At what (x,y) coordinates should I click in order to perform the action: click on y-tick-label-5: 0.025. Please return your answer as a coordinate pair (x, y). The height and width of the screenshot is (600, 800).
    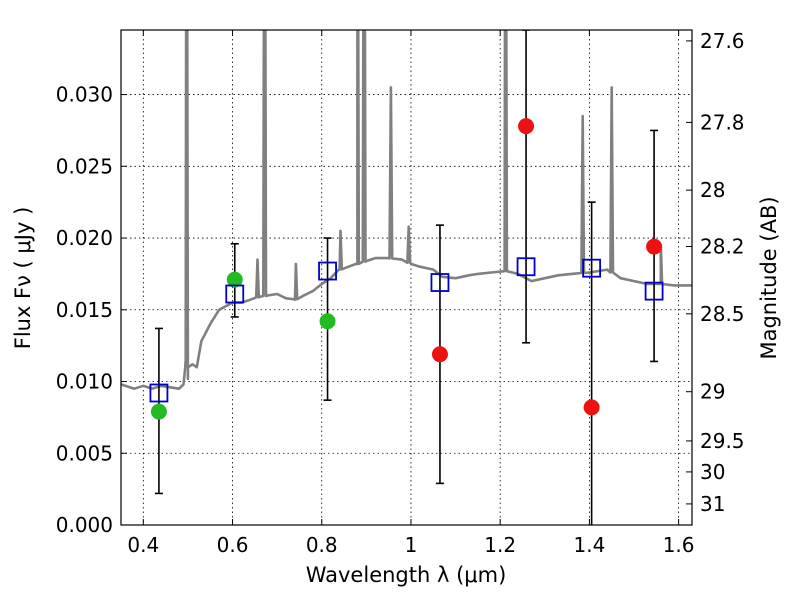
    Looking at the image, I should click on (84, 166).